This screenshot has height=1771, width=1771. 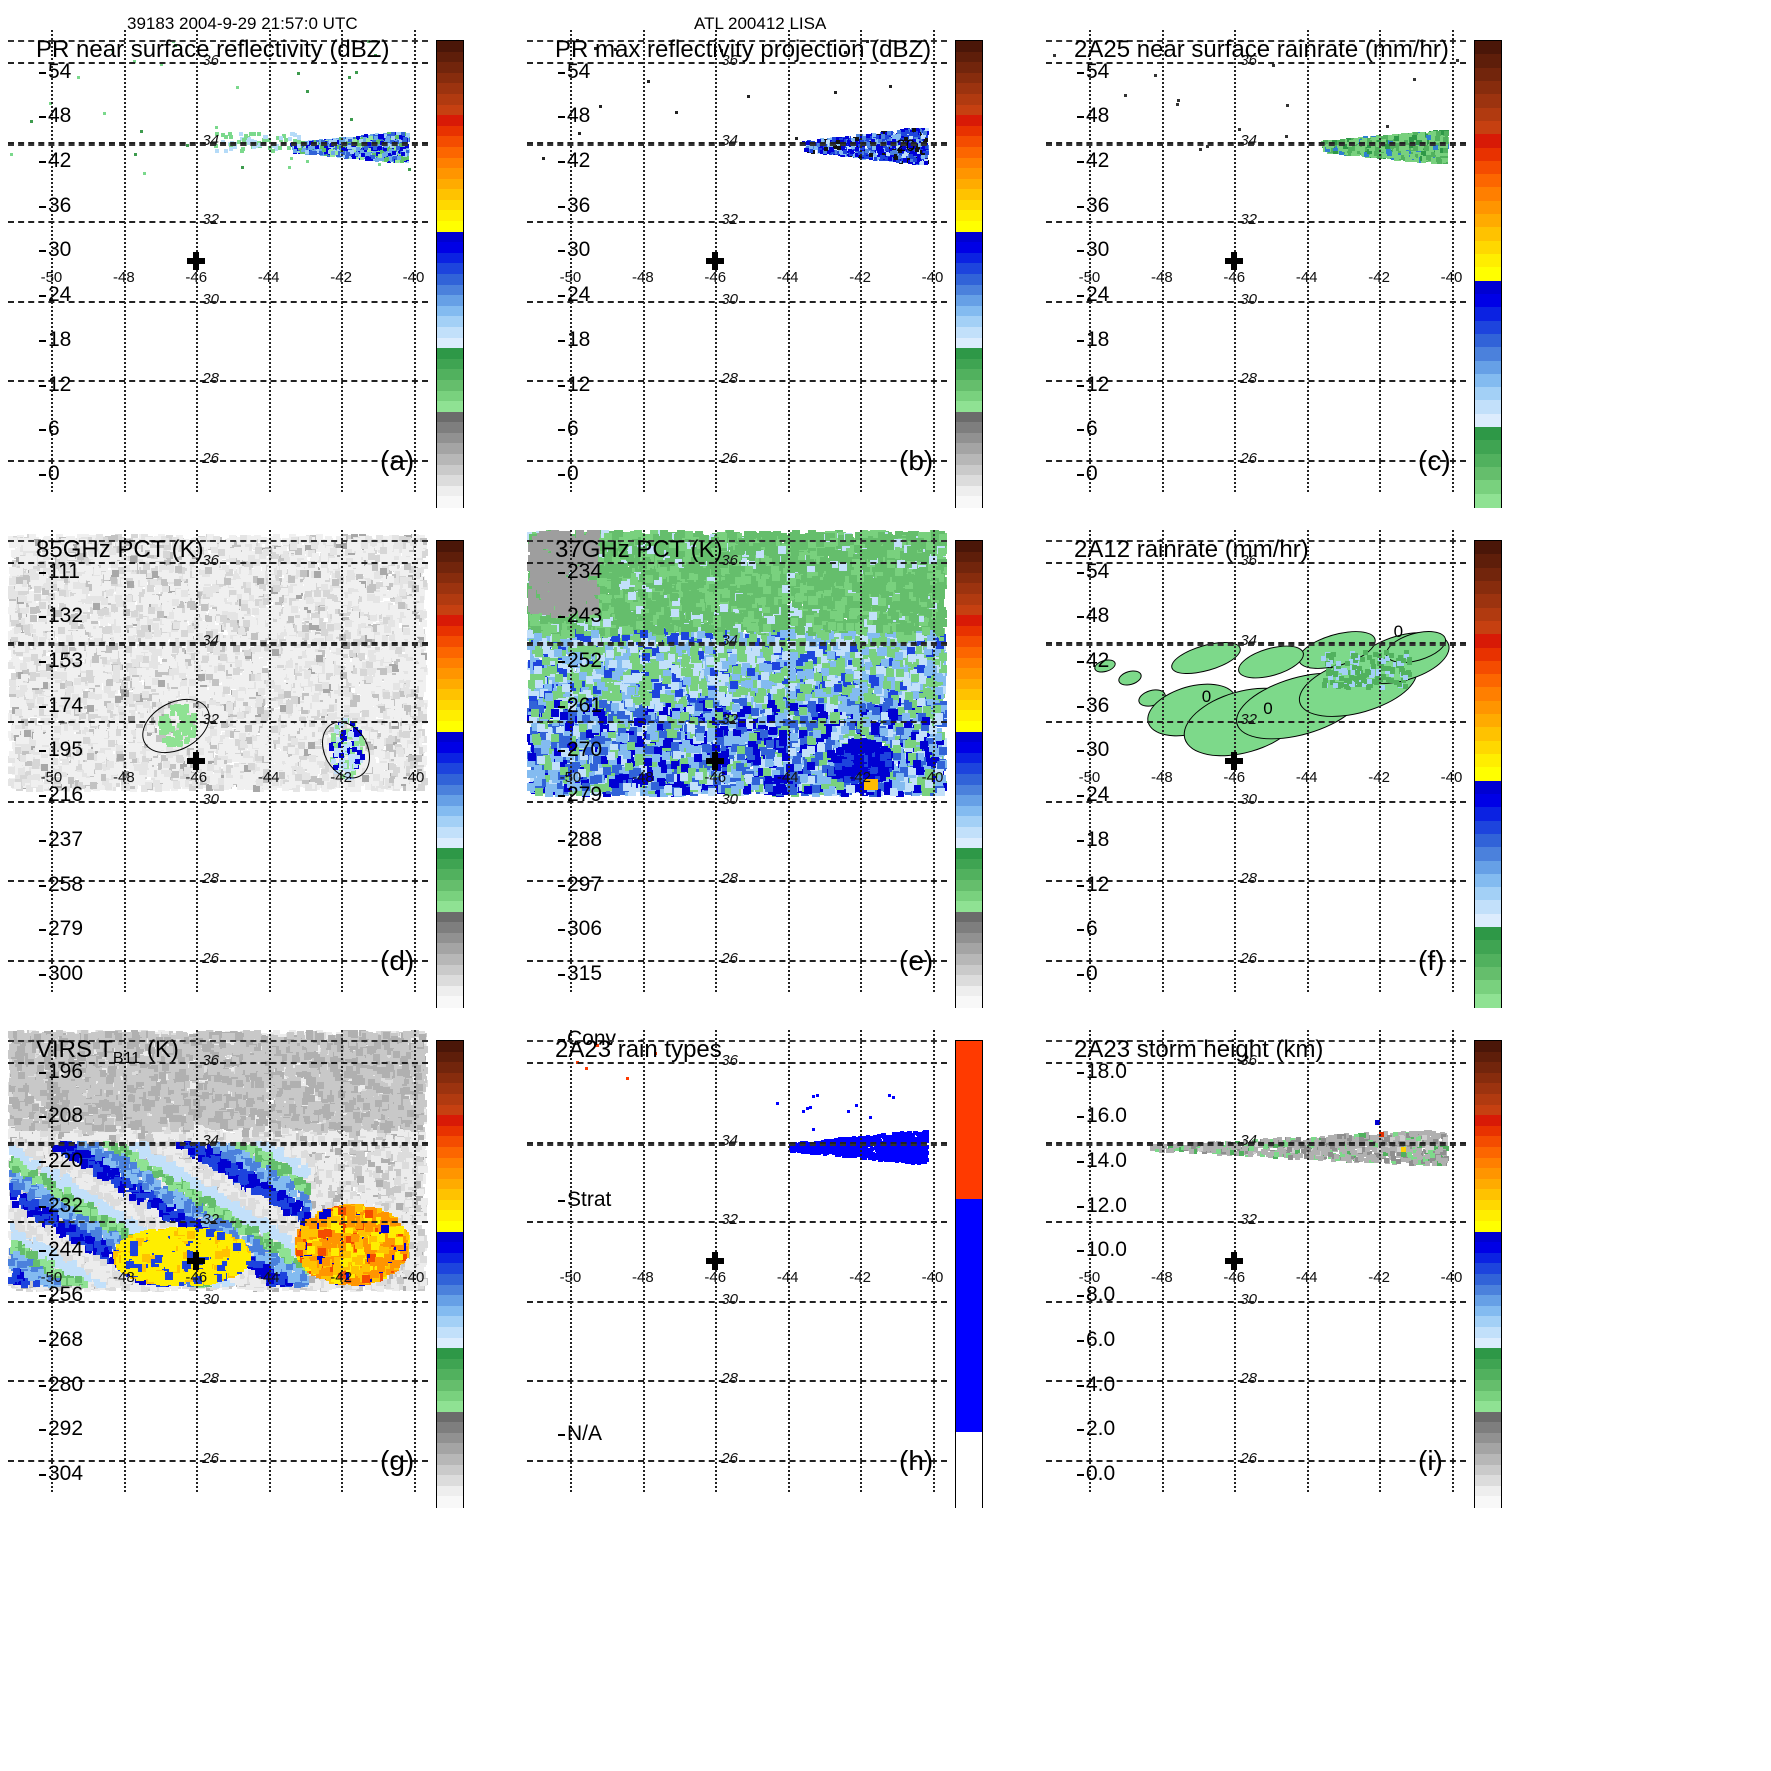 What do you see at coordinates (1100, 1385) in the screenshot?
I see `colorbar-tick-label: 4.0` at bounding box center [1100, 1385].